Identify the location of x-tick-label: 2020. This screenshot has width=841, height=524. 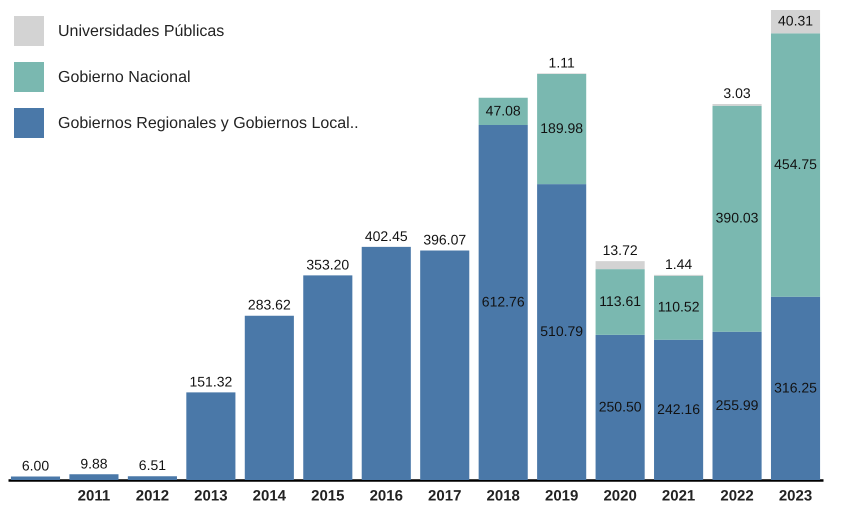
(620, 496).